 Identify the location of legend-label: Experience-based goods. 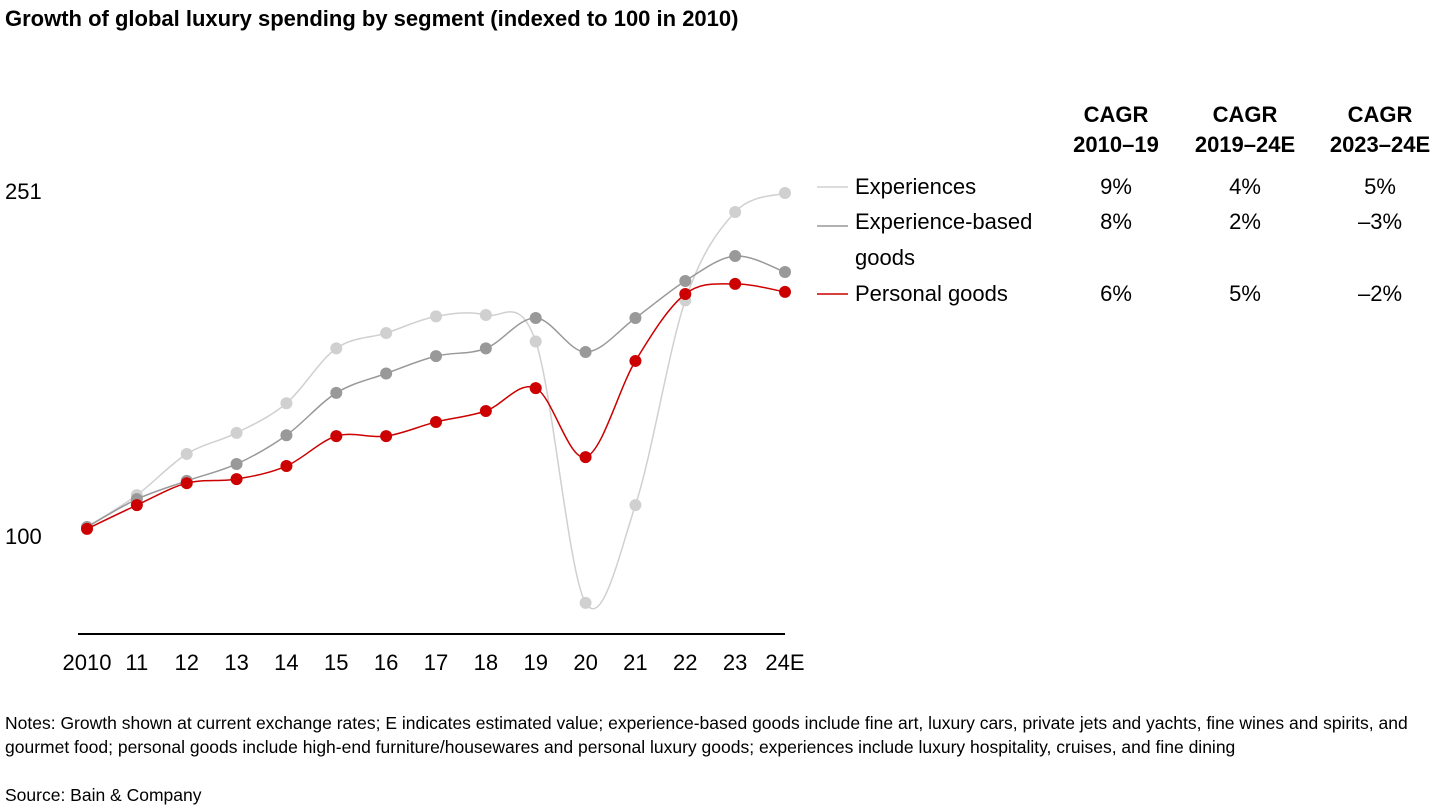
(944, 239).